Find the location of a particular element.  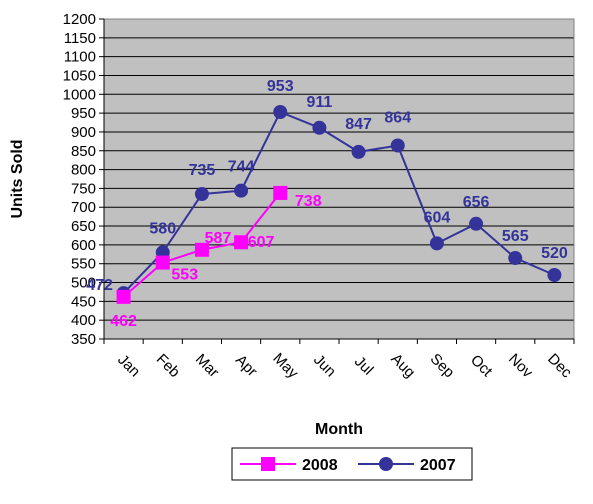

y-tick-label: 800 is located at coordinates (83, 170).